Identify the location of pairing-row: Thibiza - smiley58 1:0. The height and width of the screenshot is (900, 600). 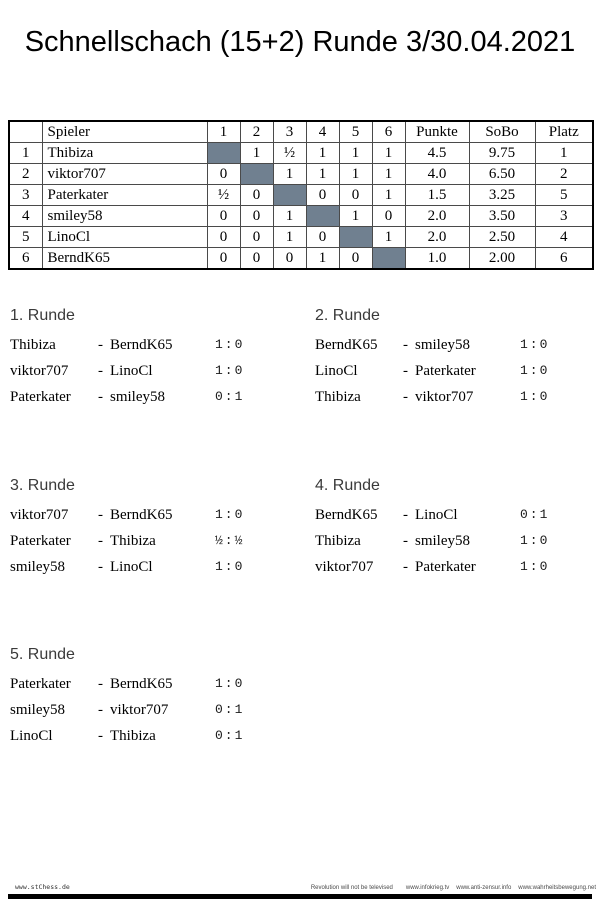
(457, 541).